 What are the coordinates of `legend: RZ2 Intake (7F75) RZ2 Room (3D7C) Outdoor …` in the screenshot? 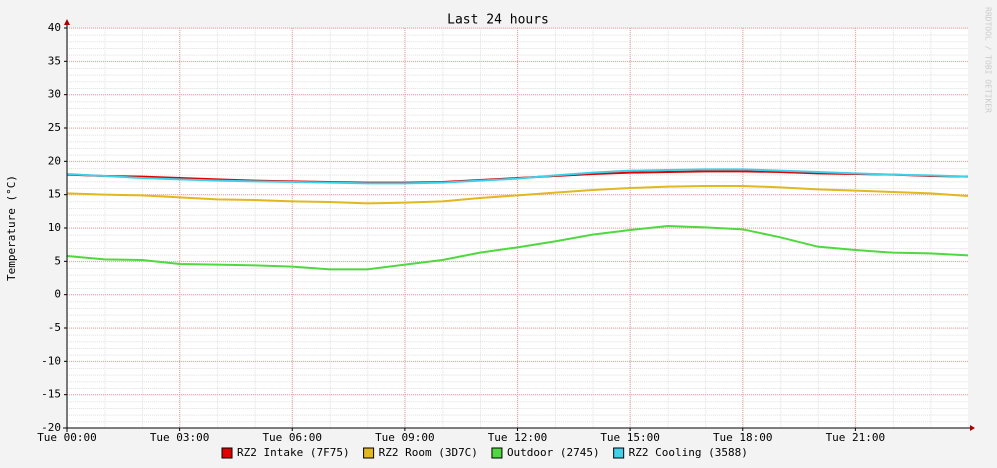 It's located at (484, 452).